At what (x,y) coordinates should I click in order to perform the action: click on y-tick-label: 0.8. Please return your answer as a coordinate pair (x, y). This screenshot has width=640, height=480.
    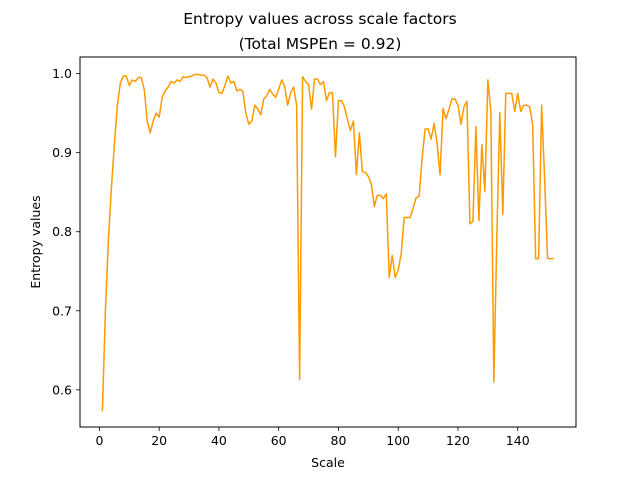
    Looking at the image, I should click on (62, 231).